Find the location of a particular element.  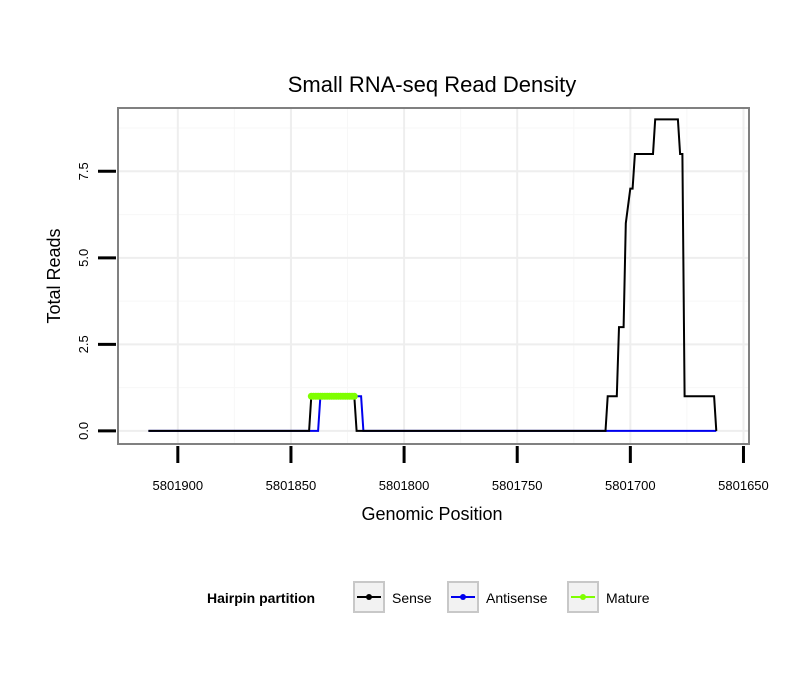

legend-label-sense: Sense is located at coordinates (412, 598).